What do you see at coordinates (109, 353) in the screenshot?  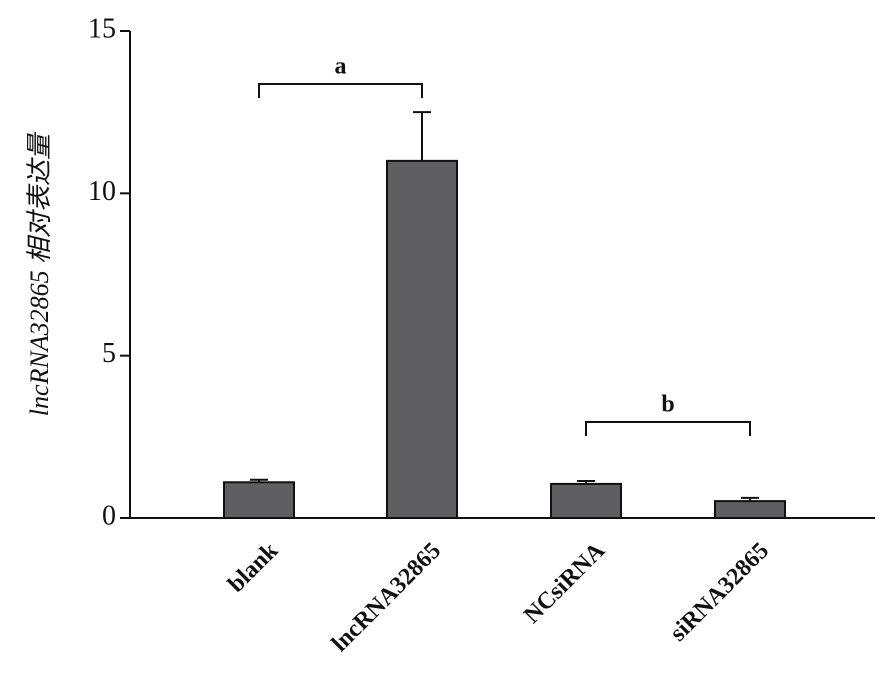 I see `y-tick-label: 5` at bounding box center [109, 353].